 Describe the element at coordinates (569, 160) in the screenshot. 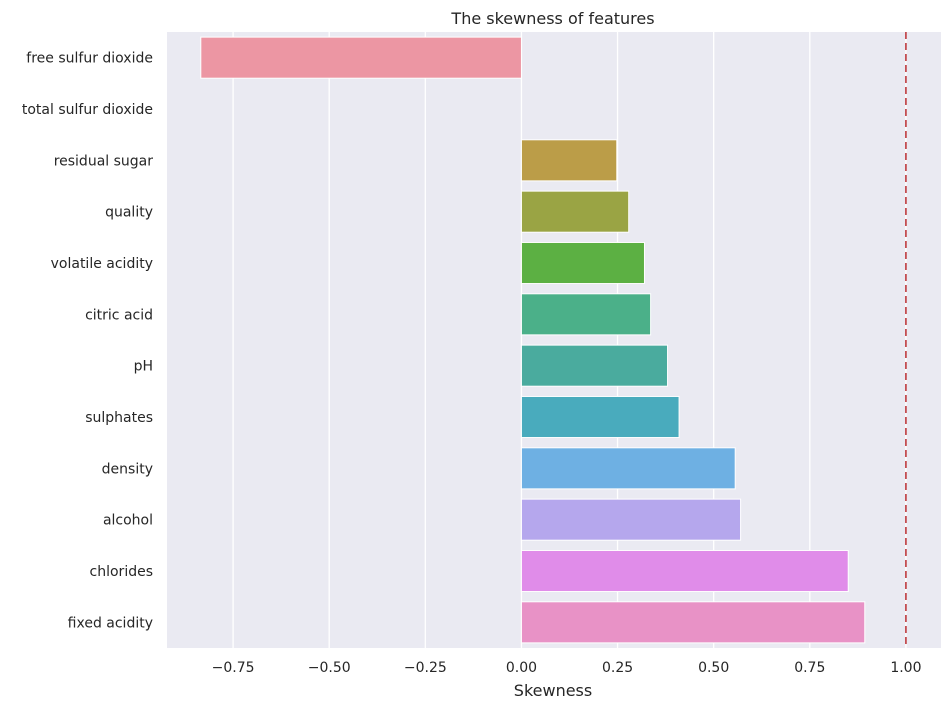

I see `bar-residual-sugar` at that location.